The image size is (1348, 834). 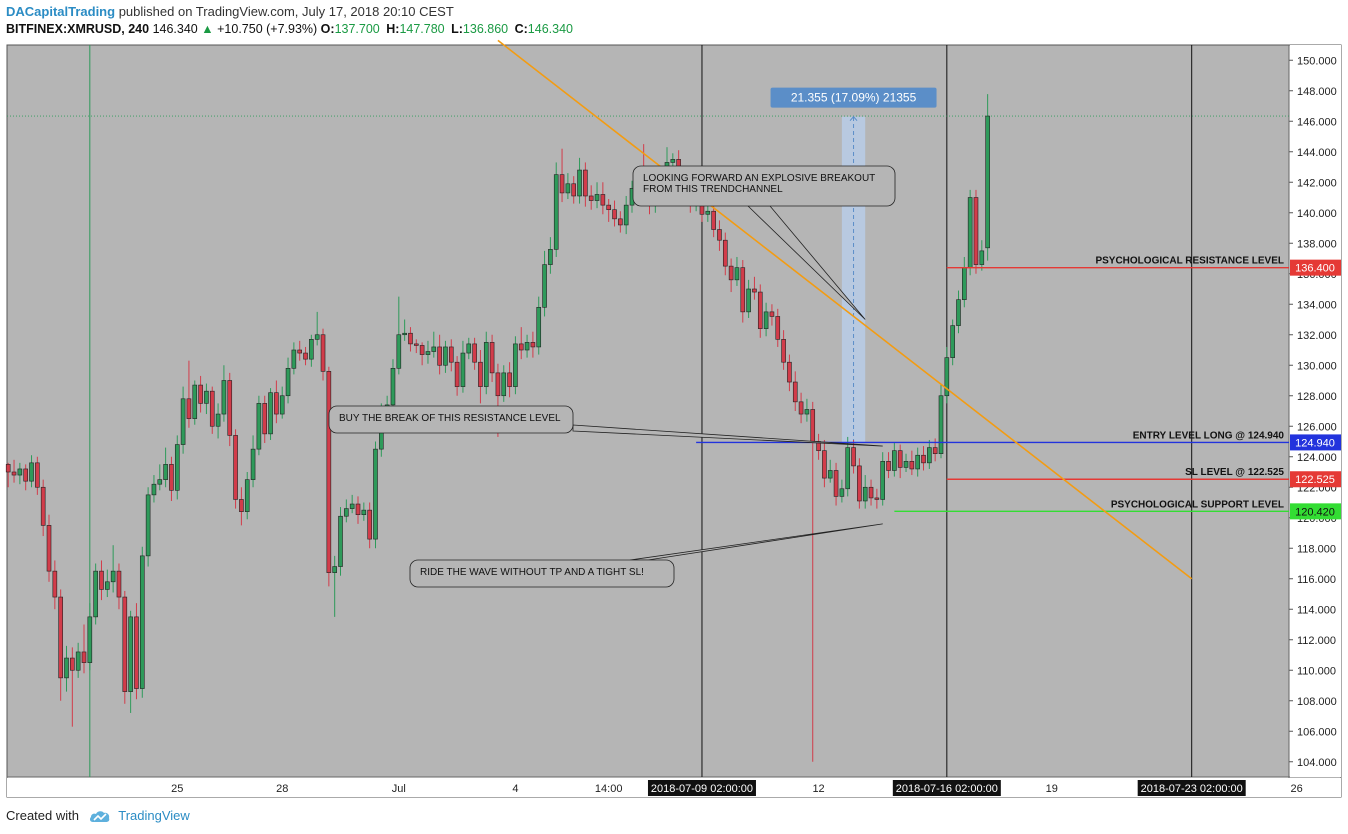 What do you see at coordinates (61, 11) in the screenshot?
I see `author-link: DACapitalTrading` at bounding box center [61, 11].